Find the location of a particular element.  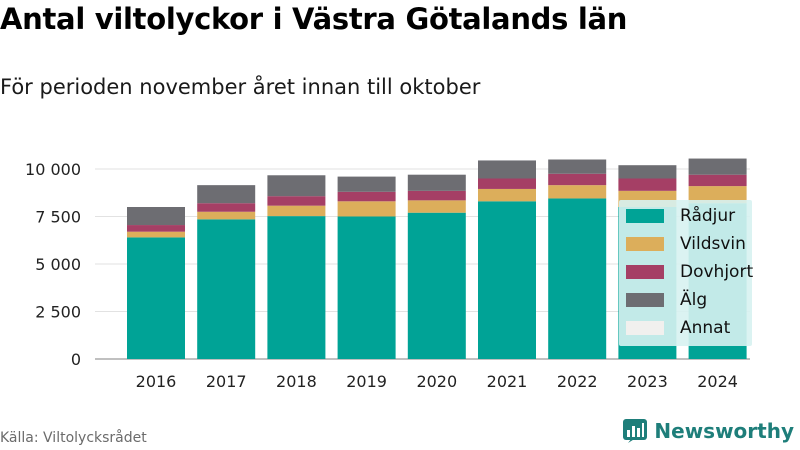

brand-name: Newsworthy is located at coordinates (724, 431).